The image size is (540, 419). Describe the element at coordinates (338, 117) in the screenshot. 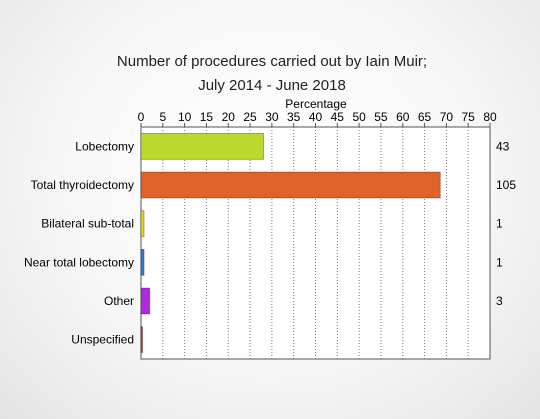

I see `x-tick-label: 45` at that location.